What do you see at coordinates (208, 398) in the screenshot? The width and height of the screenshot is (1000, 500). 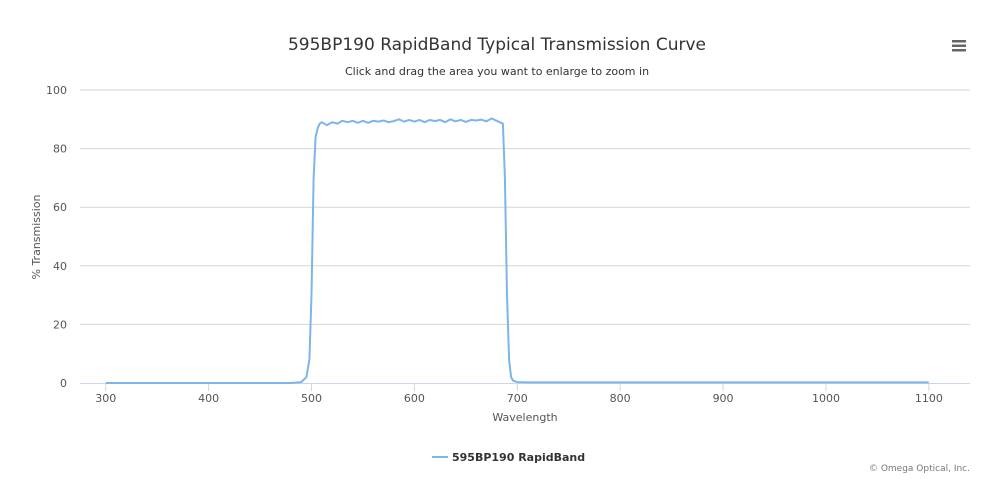 I see `x-tick-label: 400` at bounding box center [208, 398].